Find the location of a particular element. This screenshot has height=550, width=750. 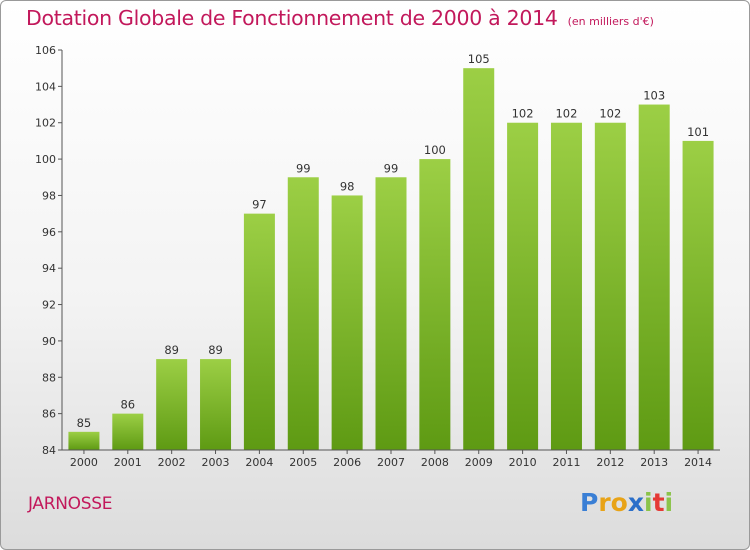

y-tick-label: 98 is located at coordinates (49, 195).